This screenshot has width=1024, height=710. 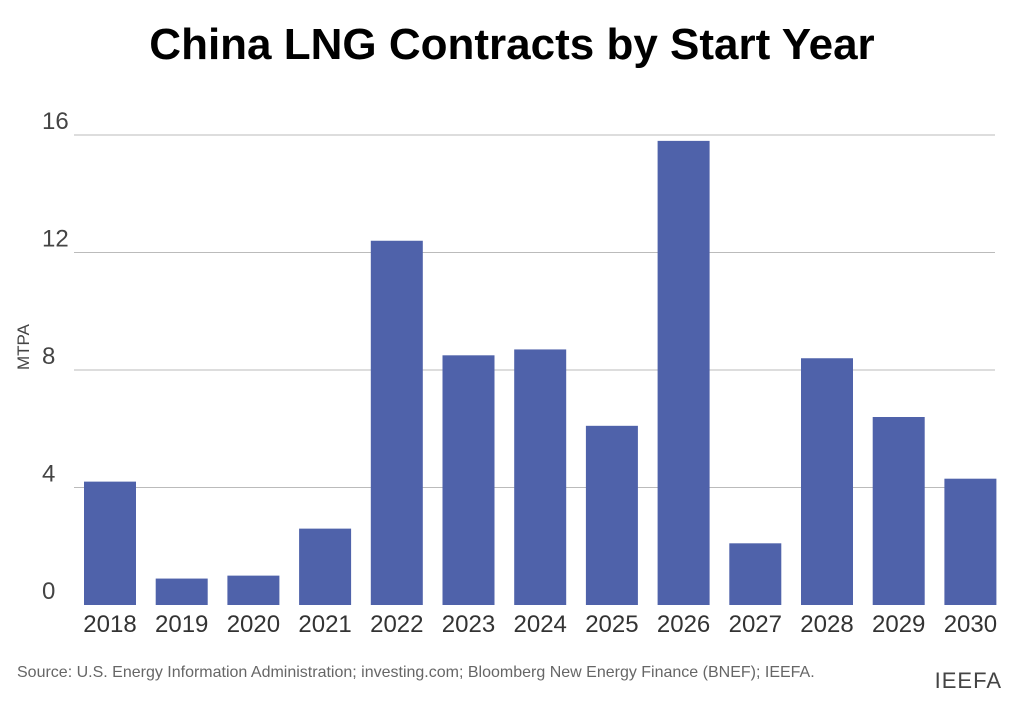 I want to click on bar-2025, so click(x=611, y=515).